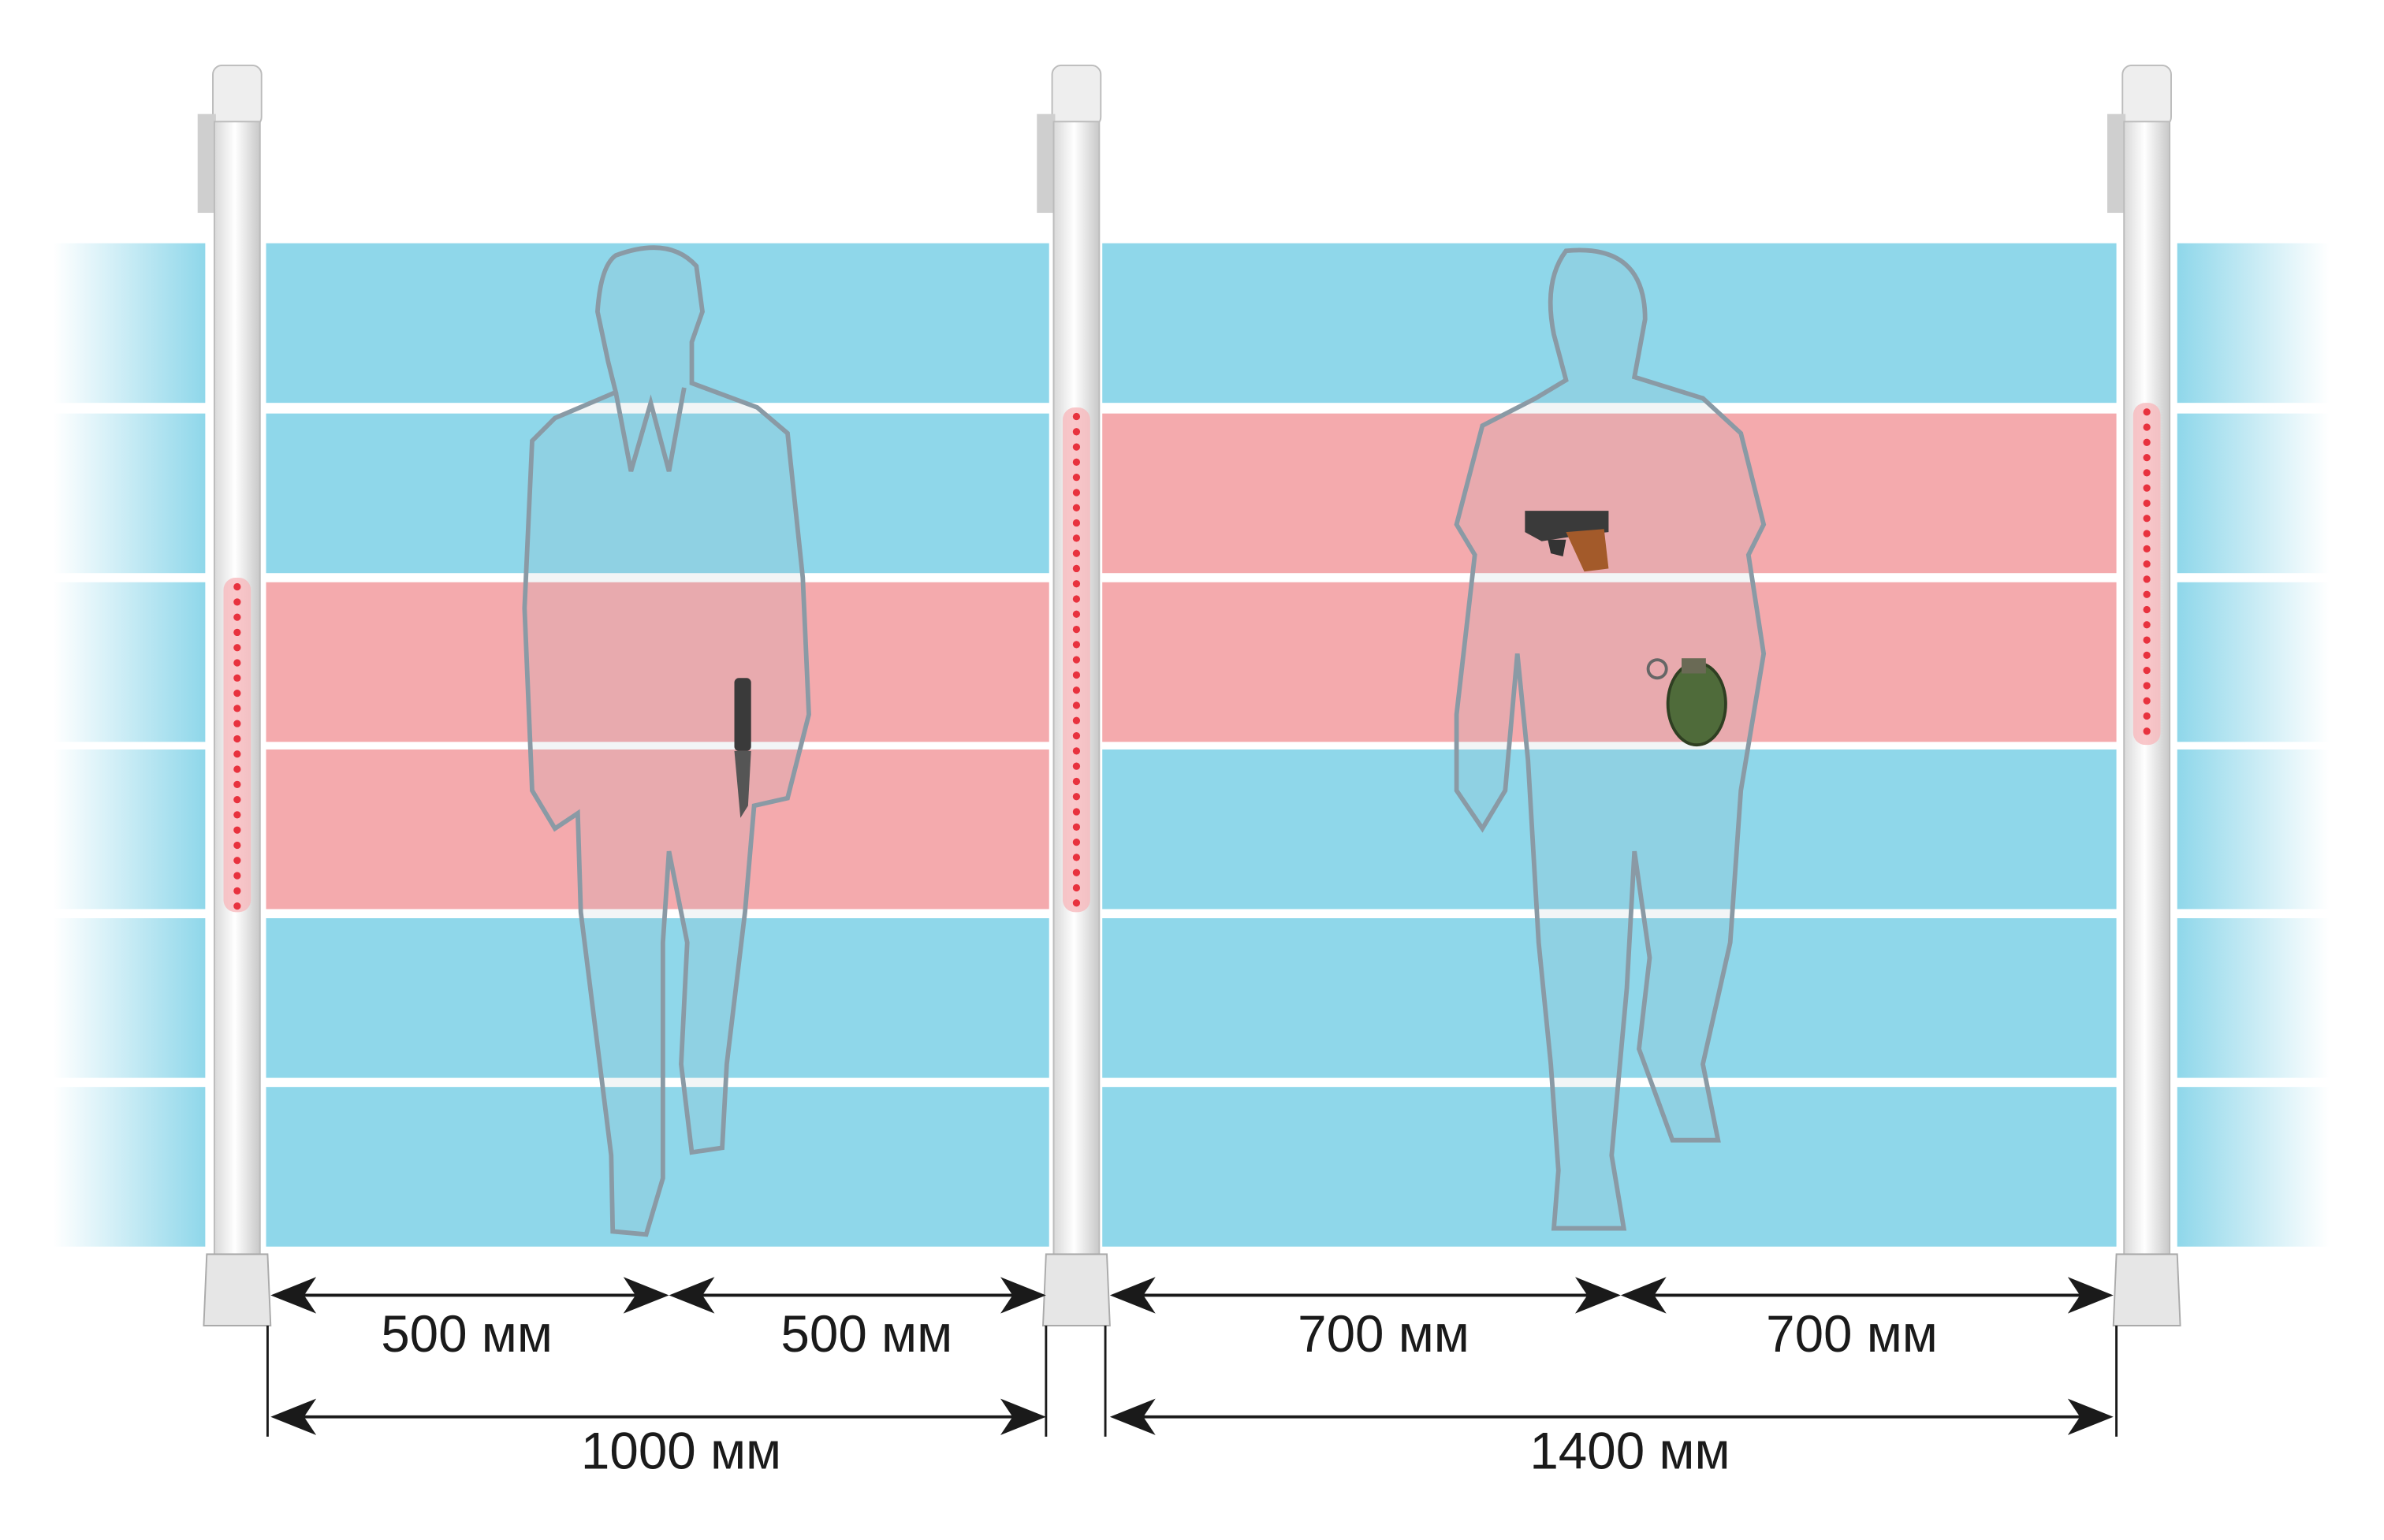  I want to click on led-glow, so click(2147, 574).